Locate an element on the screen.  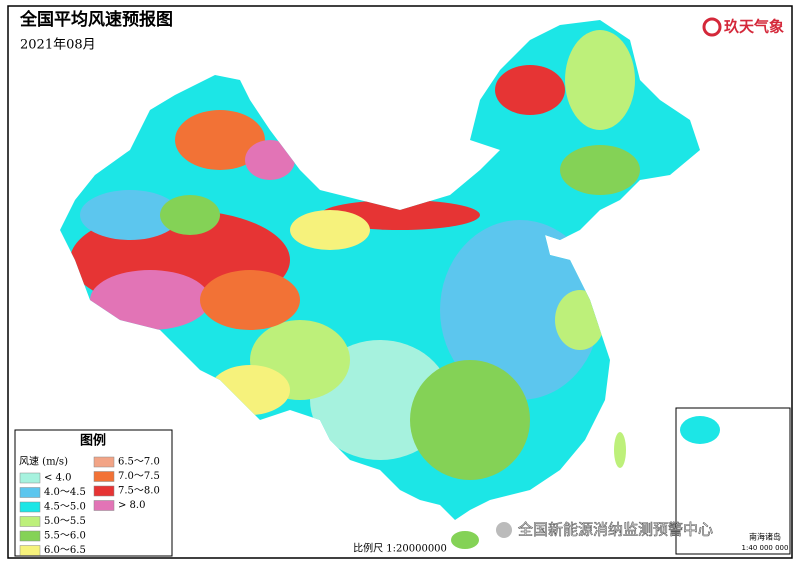
legend-label: 4.0～4.5 is located at coordinates (65, 492).